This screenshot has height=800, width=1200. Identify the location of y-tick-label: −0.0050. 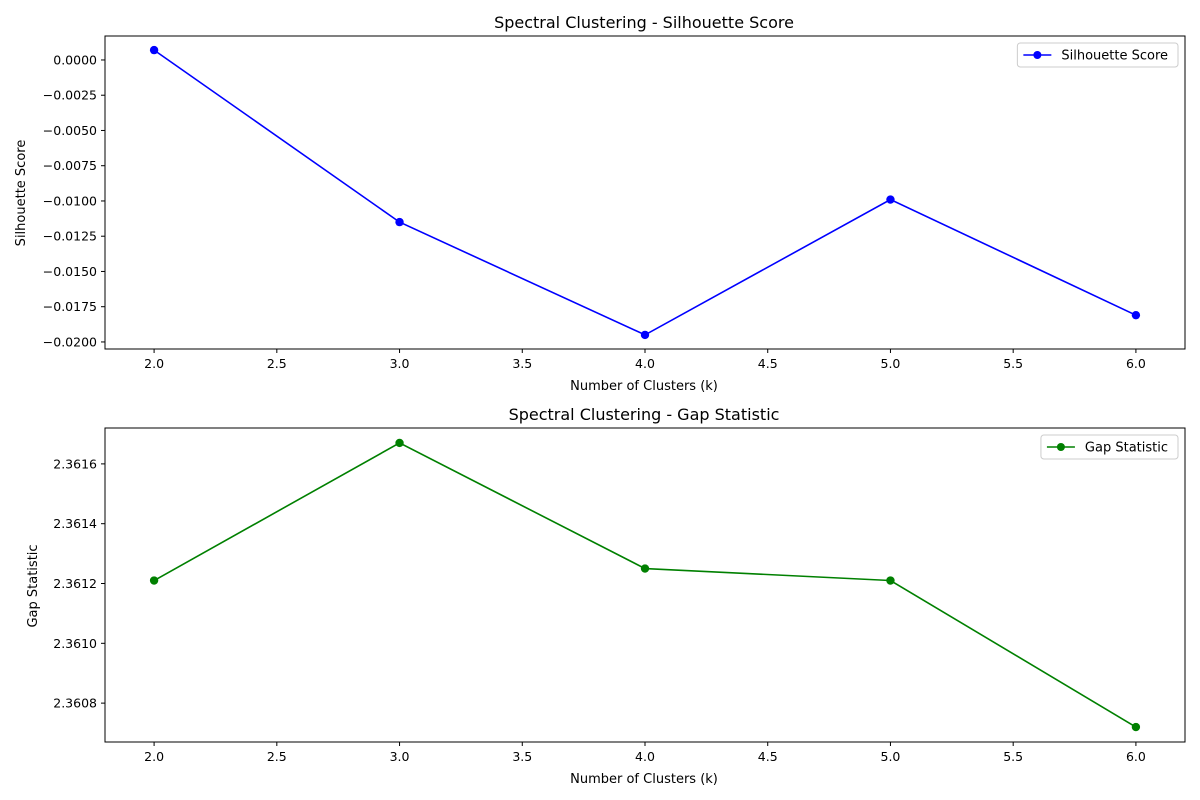
(70, 130).